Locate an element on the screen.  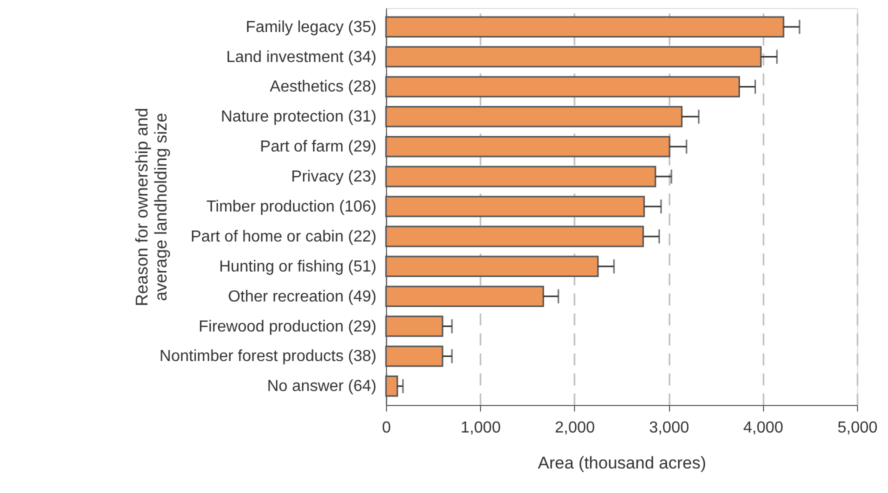
y-tick-label: Part of farm (29) is located at coordinates (318, 147).